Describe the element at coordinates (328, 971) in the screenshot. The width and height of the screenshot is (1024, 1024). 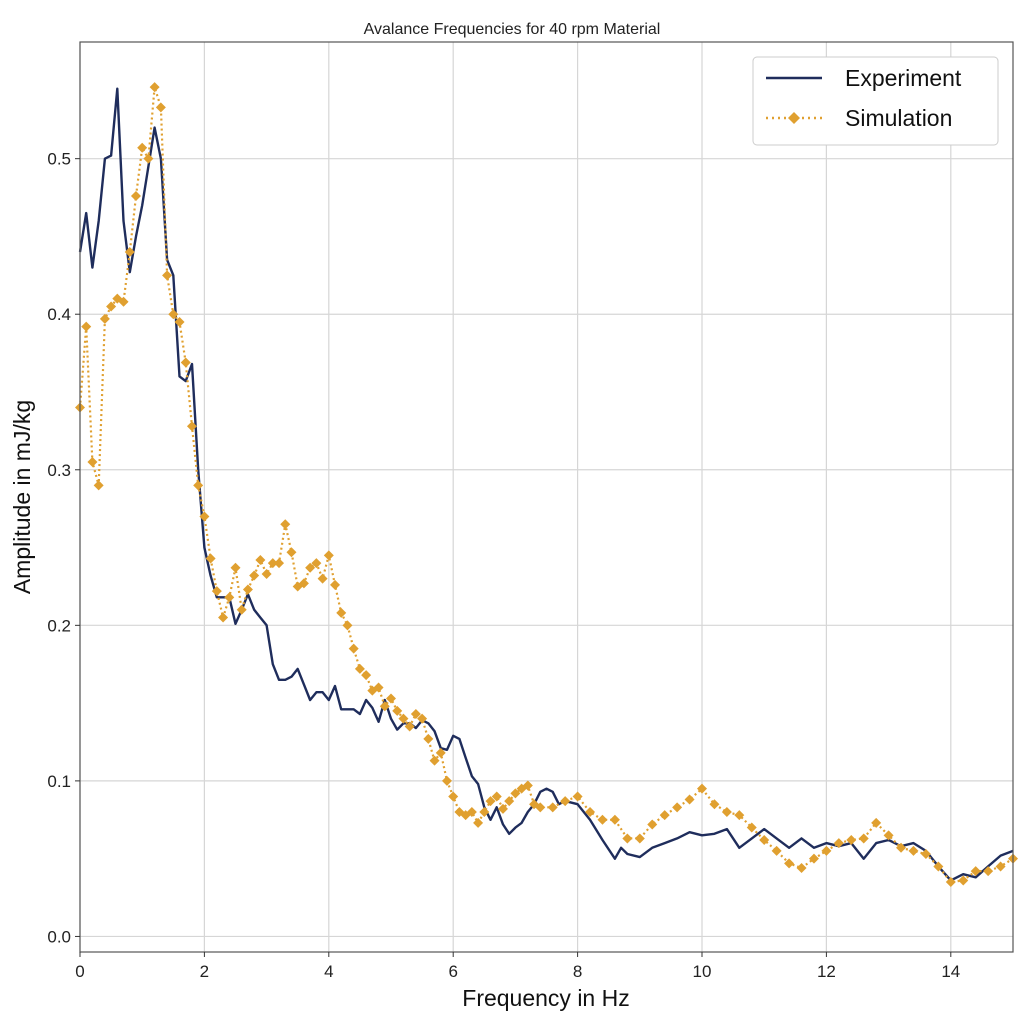
I see `x-tick-label: 4` at that location.